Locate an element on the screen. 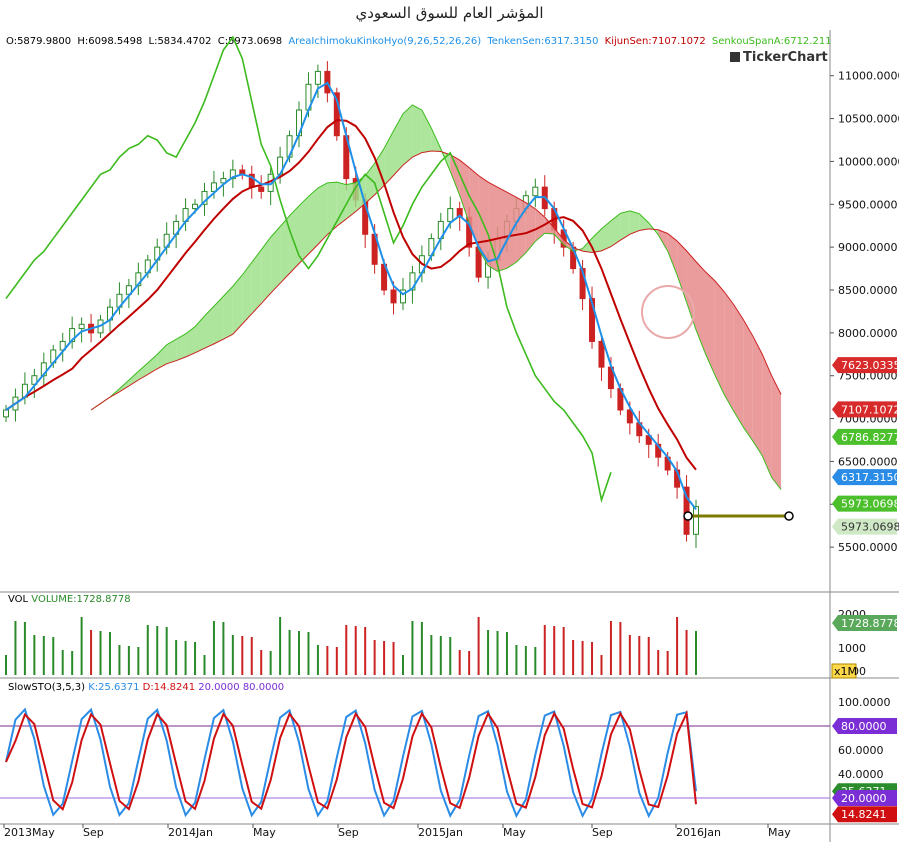  low-value: L:5834.4702 is located at coordinates (180, 41).